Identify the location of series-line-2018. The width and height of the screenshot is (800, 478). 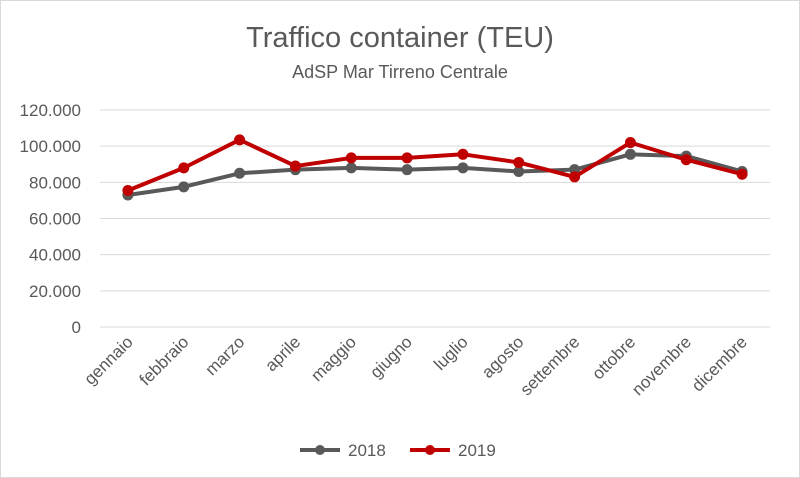
(435, 174).